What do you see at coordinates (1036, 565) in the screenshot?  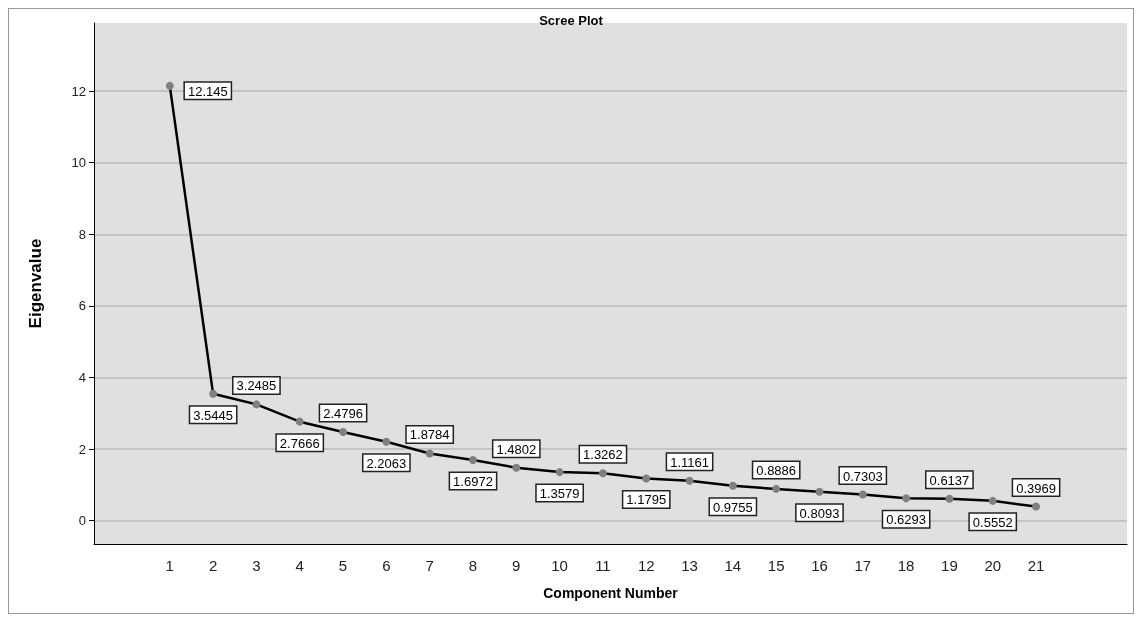 I see `x-tick-label: 21` at bounding box center [1036, 565].